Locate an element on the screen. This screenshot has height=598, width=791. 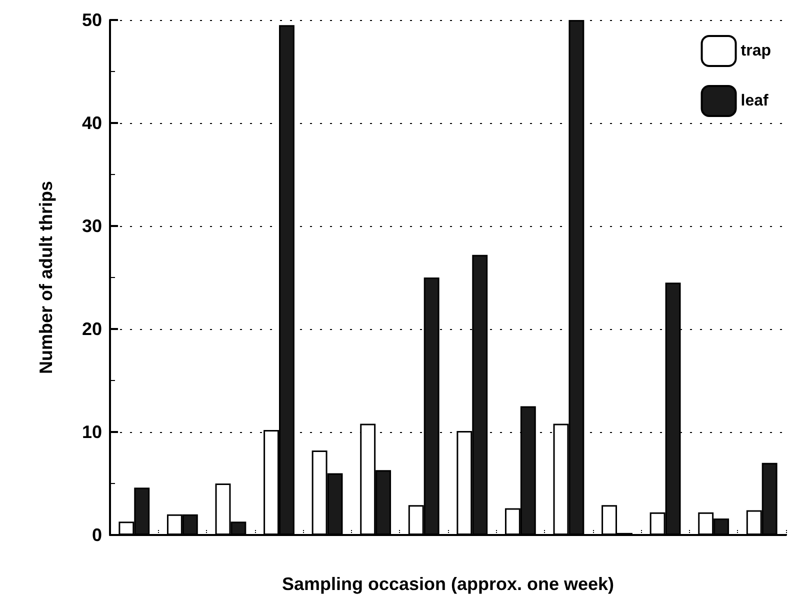
x-axis-title: Sampling occasion (approx. one week) is located at coordinates (448, 584).